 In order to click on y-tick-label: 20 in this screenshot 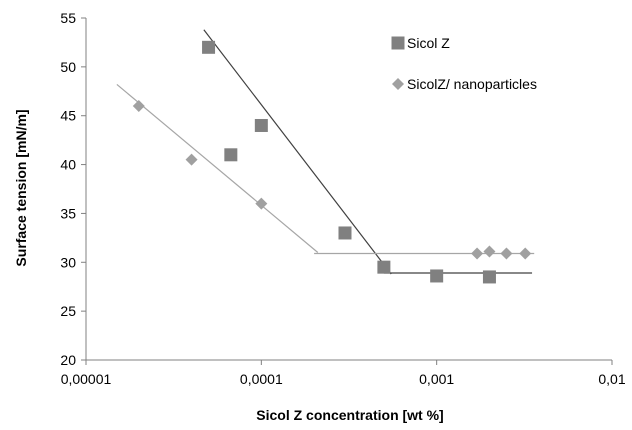, I will do `click(68, 360)`.